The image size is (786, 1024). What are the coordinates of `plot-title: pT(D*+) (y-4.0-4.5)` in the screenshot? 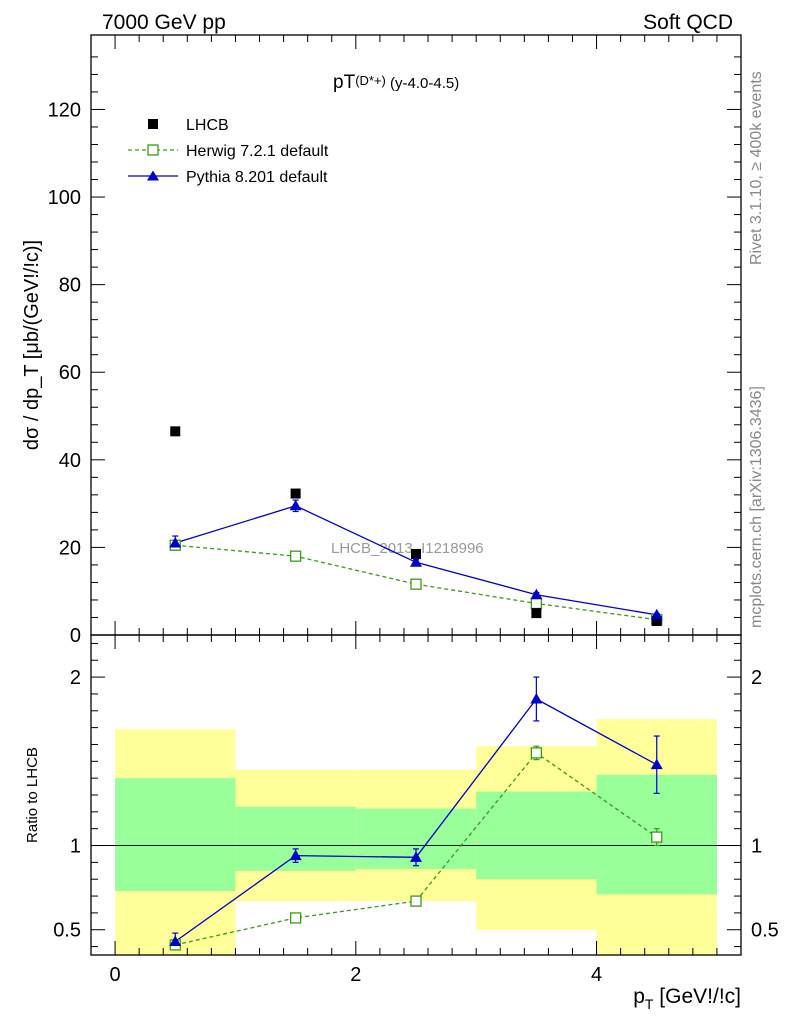 It's located at (396, 82).